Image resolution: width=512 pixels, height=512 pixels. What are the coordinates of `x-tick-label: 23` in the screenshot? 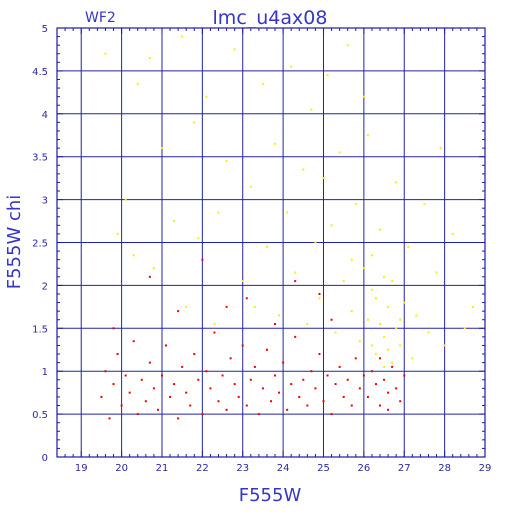 It's located at (242, 468).